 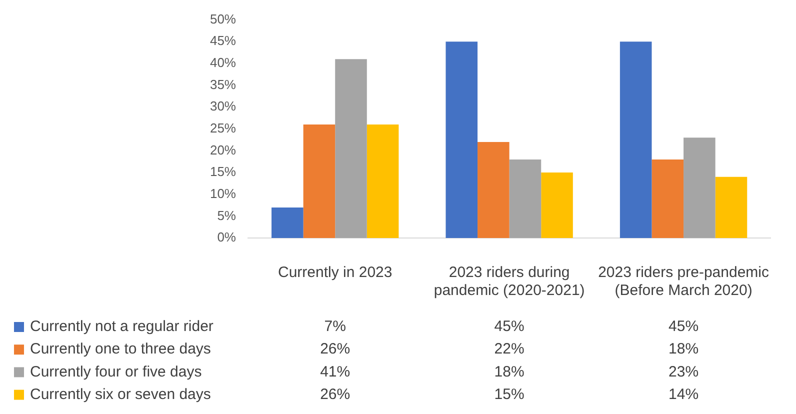 I want to click on data-label: 7%, so click(x=335, y=327).